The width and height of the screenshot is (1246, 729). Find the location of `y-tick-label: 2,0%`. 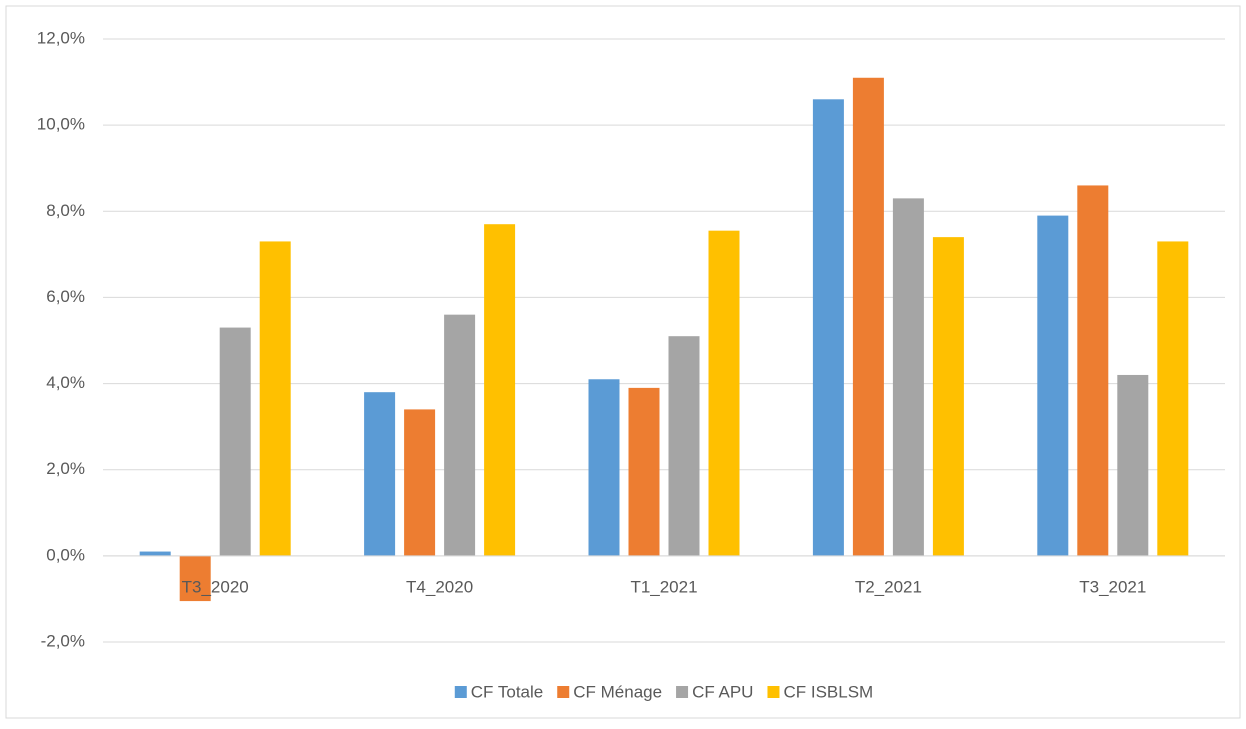

y-tick-label: 2,0% is located at coordinates (65, 468).